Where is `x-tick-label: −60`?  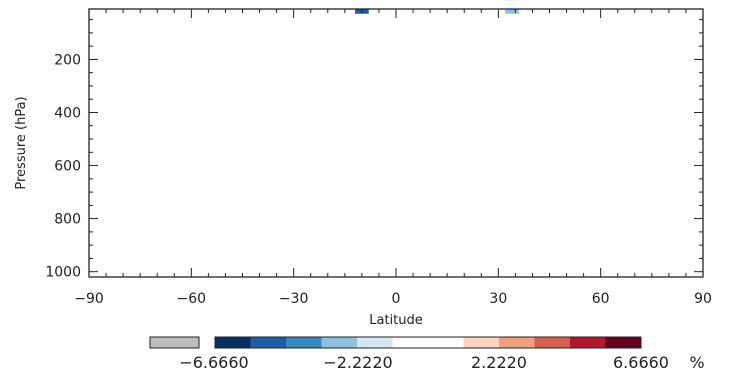 x-tick-label: −60 is located at coordinates (192, 299).